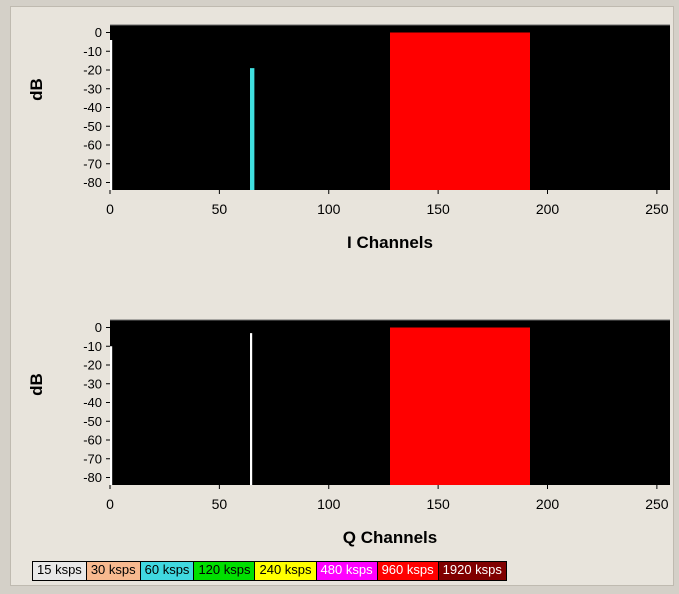 The image size is (679, 594). Describe the element at coordinates (286, 571) in the screenshot. I see `legend-item-240-ksps: 240 ksps` at that location.